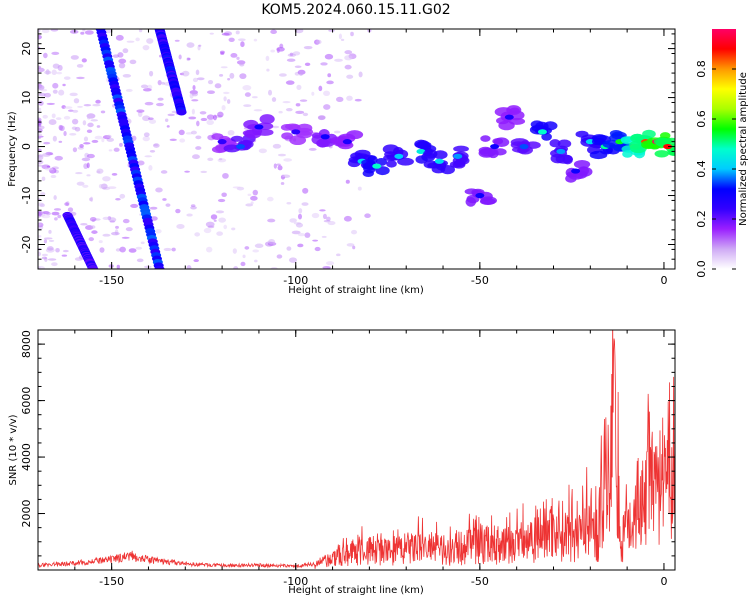 The height and width of the screenshot is (600, 750). Describe the element at coordinates (356, 590) in the screenshot. I see `snr-x-axis-label: Height of straight line (km)` at that location.